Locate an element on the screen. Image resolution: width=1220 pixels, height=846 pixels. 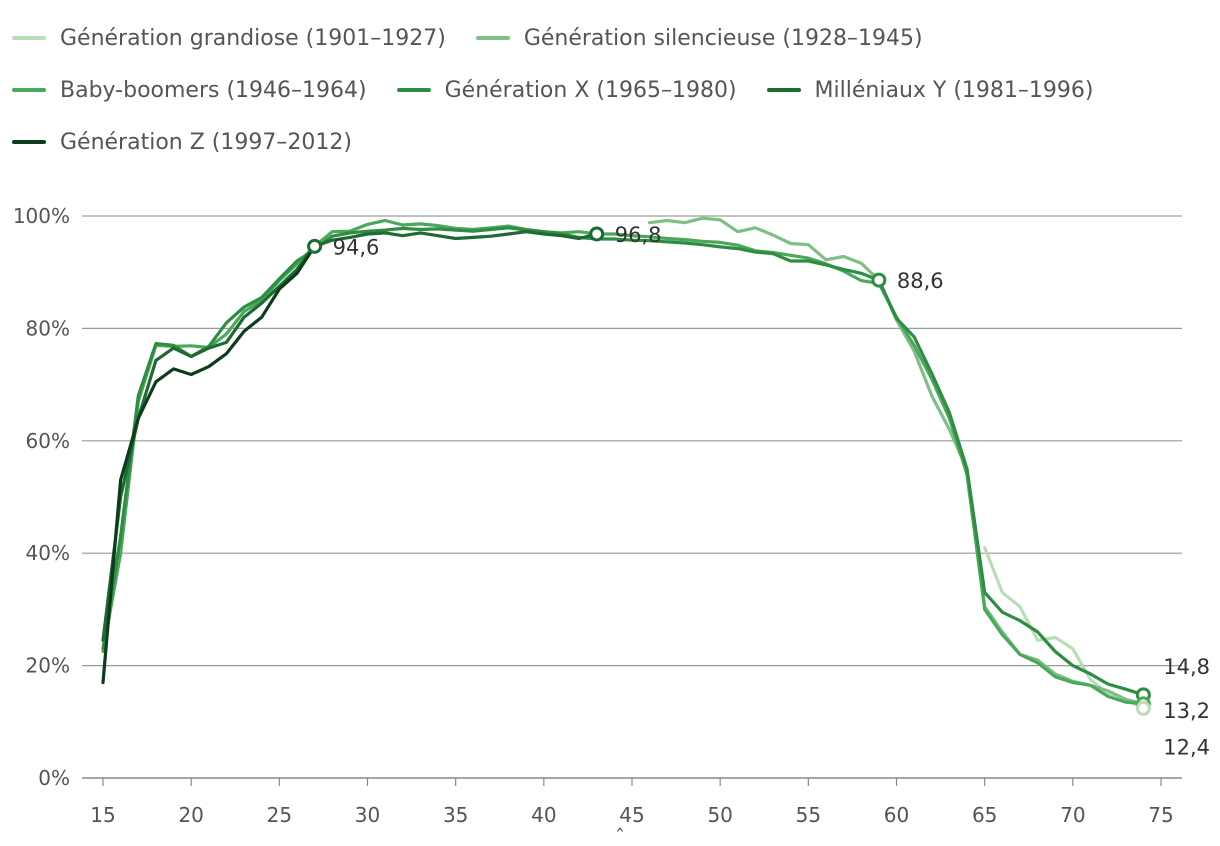
x-tick-label: 30 is located at coordinates (367, 815).